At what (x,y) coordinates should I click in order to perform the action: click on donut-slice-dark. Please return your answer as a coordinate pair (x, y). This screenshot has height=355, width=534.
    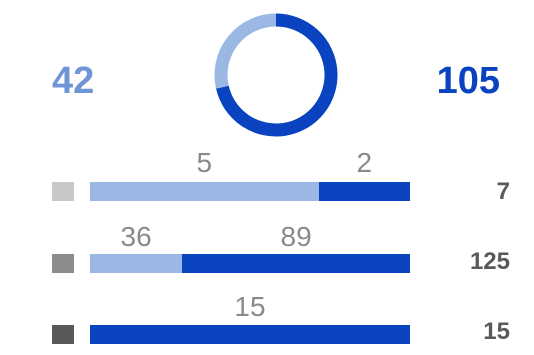
    Looking at the image, I should click on (277, 75).